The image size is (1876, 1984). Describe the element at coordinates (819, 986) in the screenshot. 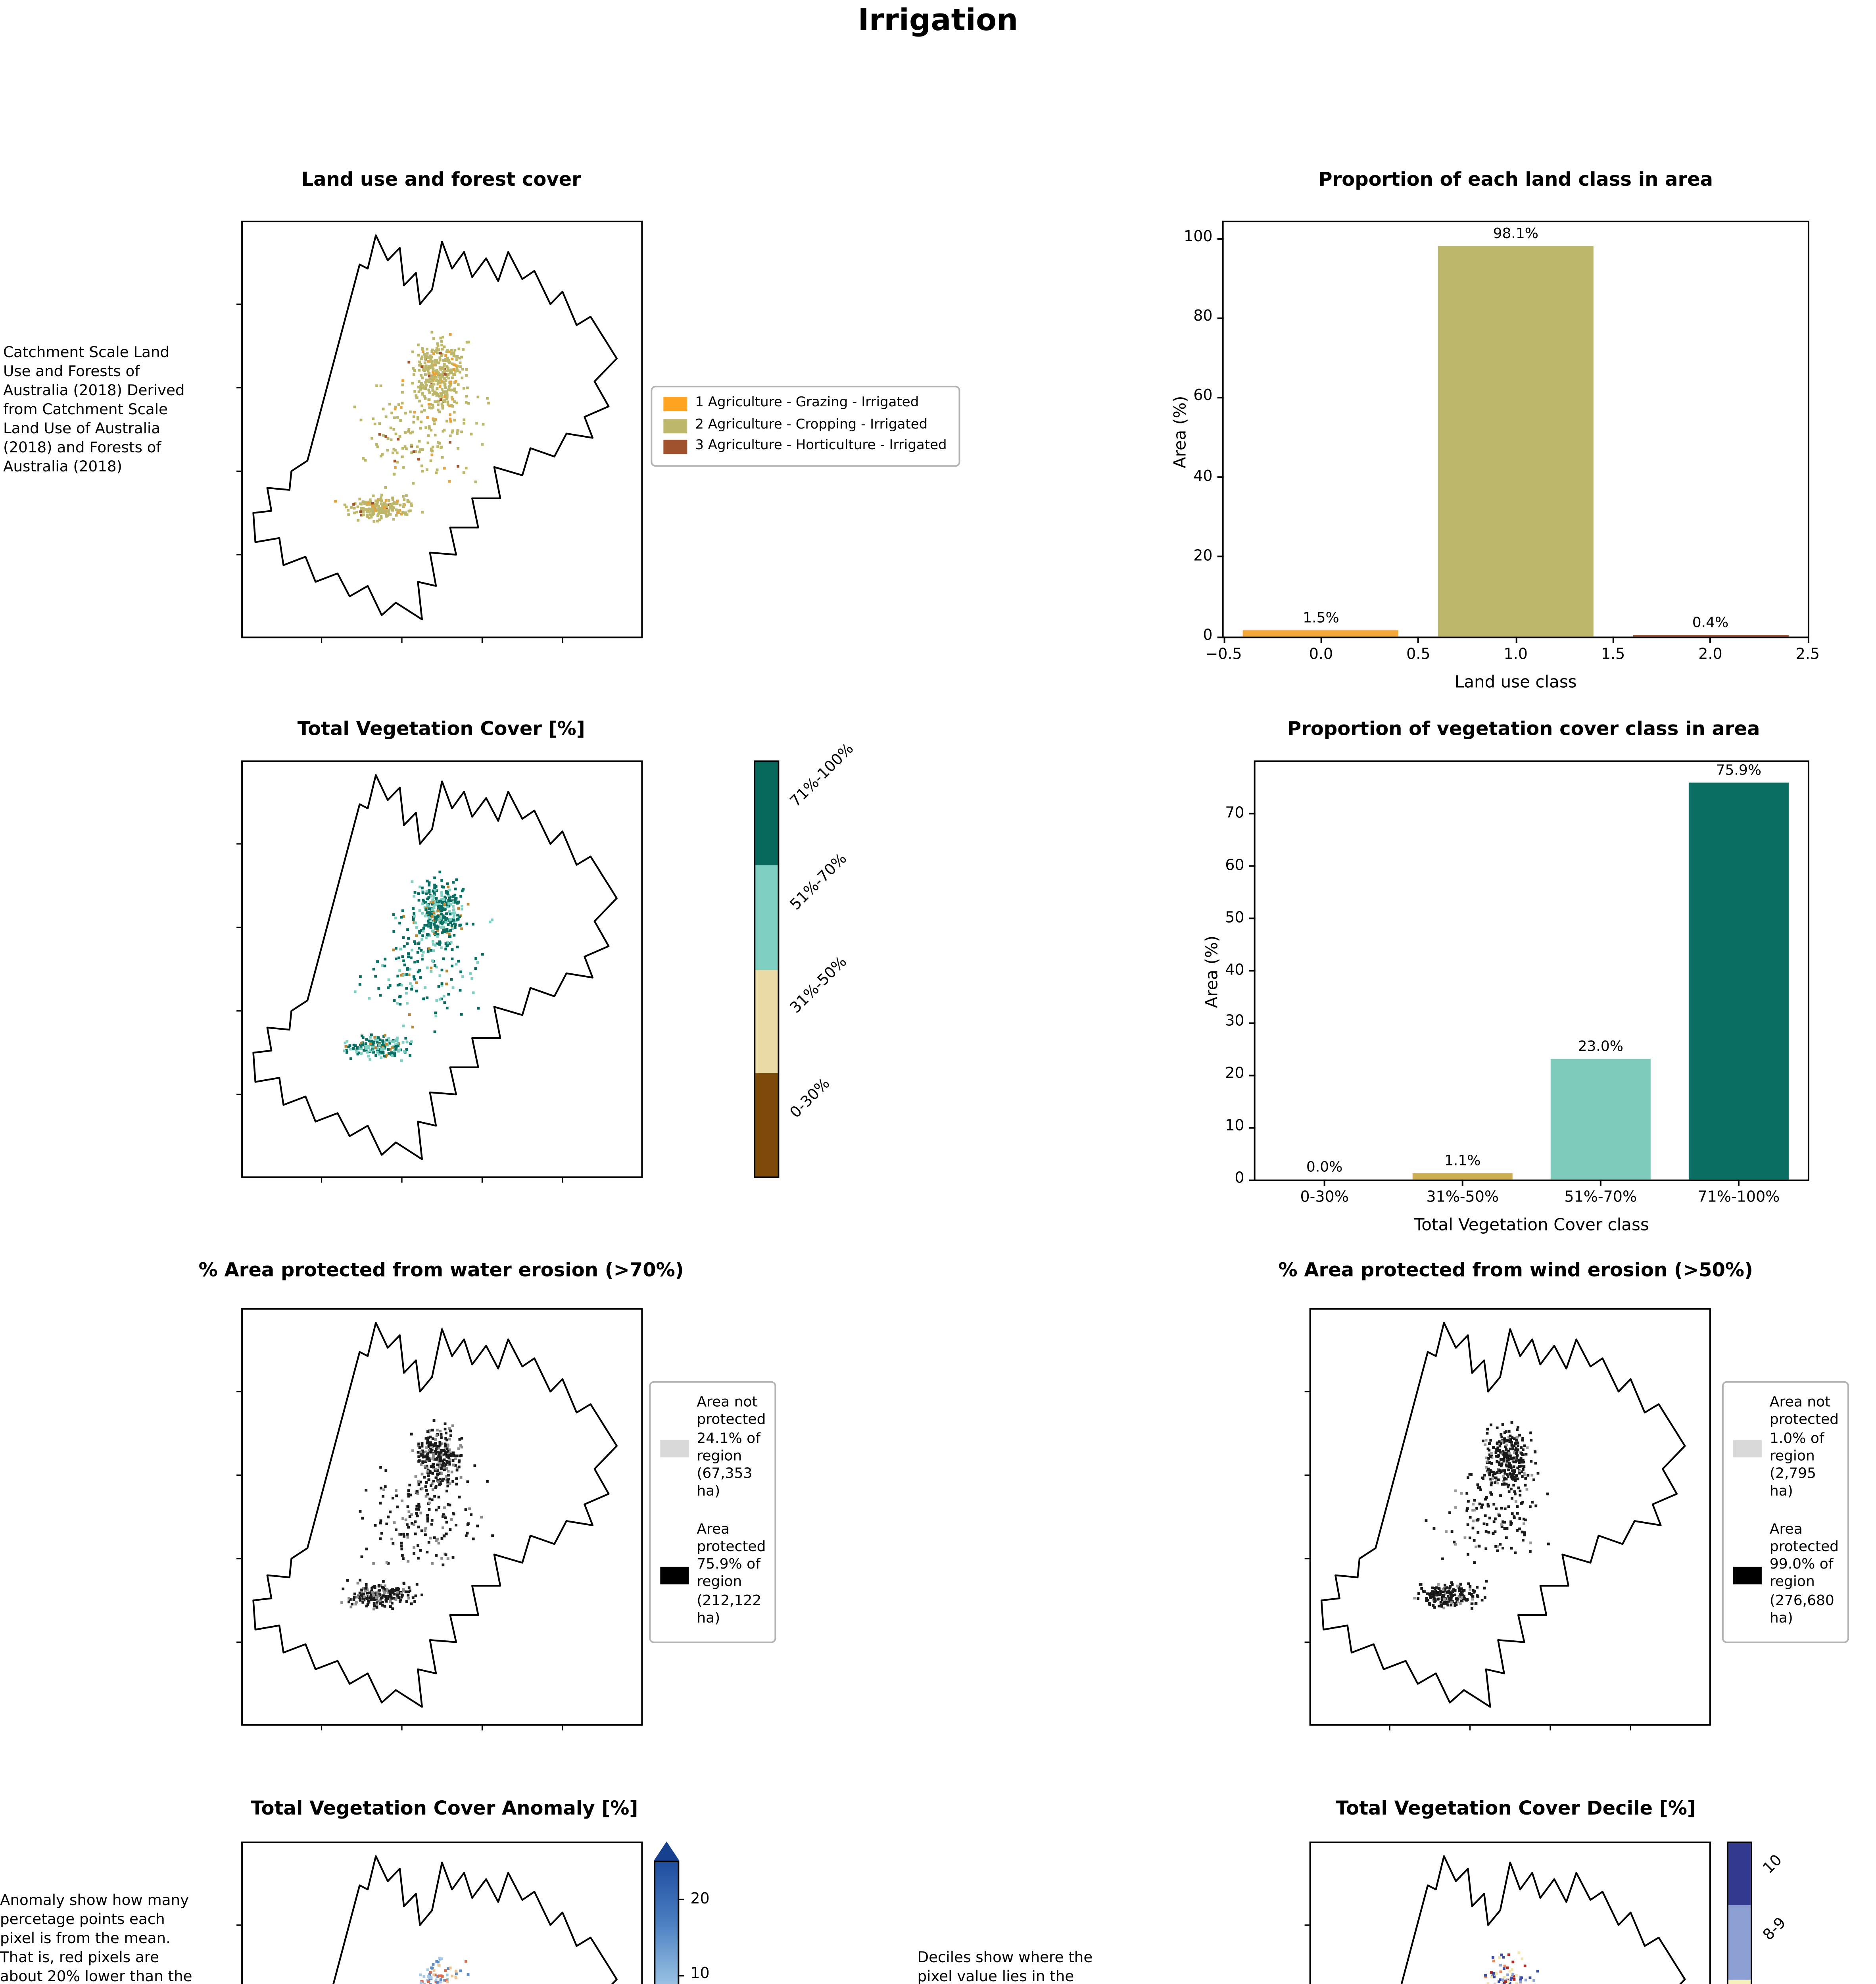

I see `colorbar-label: 31%-50%` at that location.